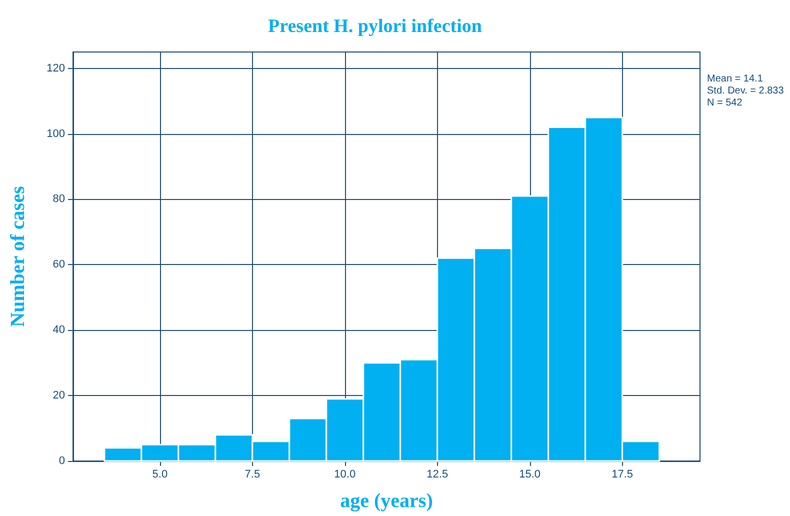 This screenshot has height=516, width=790. I want to click on x-tick-label: 15.0, so click(530, 474).